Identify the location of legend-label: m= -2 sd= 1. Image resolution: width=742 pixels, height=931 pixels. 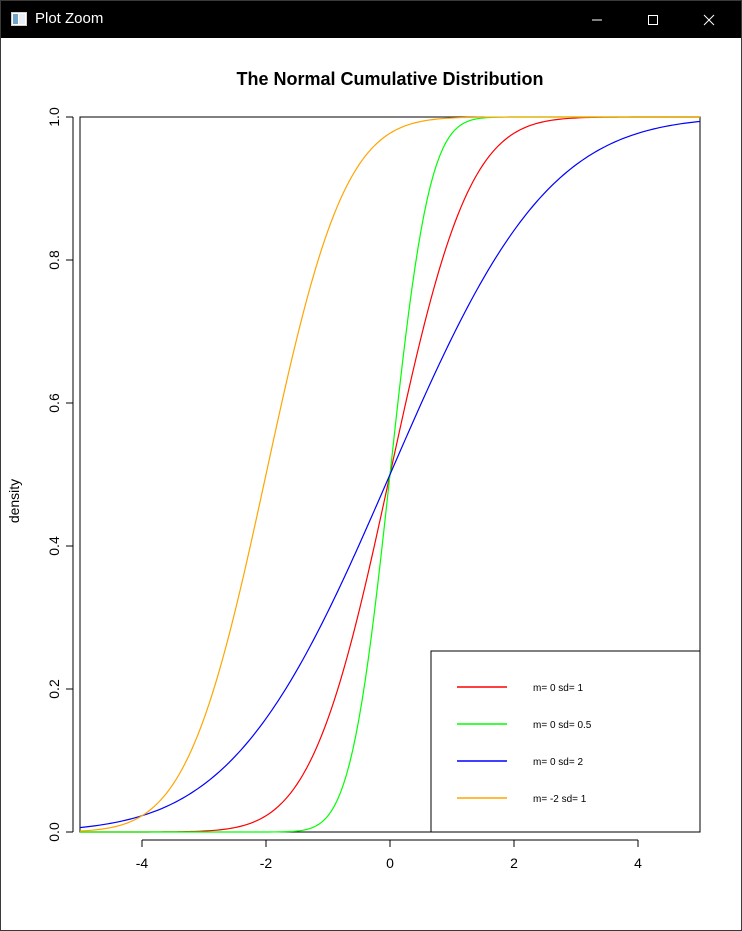
(560, 799).